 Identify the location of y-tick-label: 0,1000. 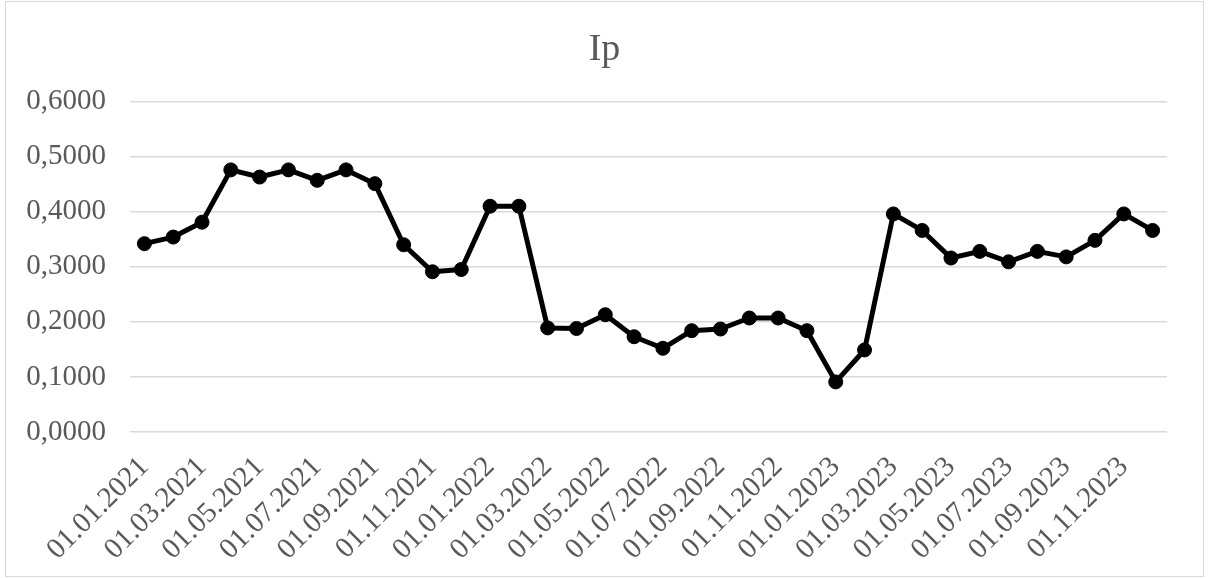
(66, 374).